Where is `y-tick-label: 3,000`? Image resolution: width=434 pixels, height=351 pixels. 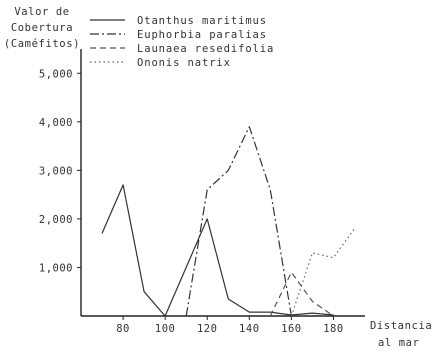 y-tick-label: 3,000 is located at coordinates (56, 171).